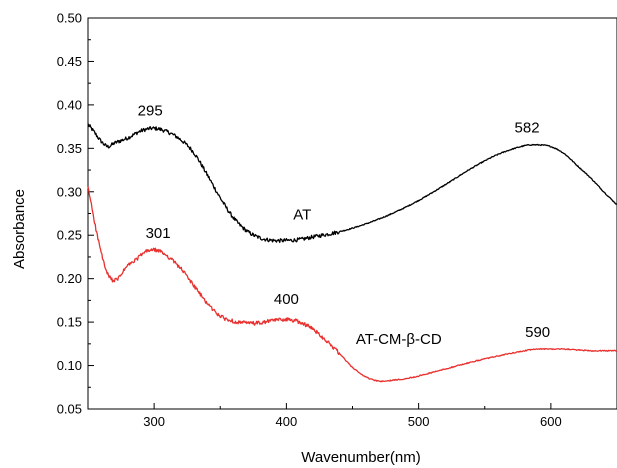  Describe the element at coordinates (69, 278) in the screenshot. I see `y-tick-label: 0.20` at that location.